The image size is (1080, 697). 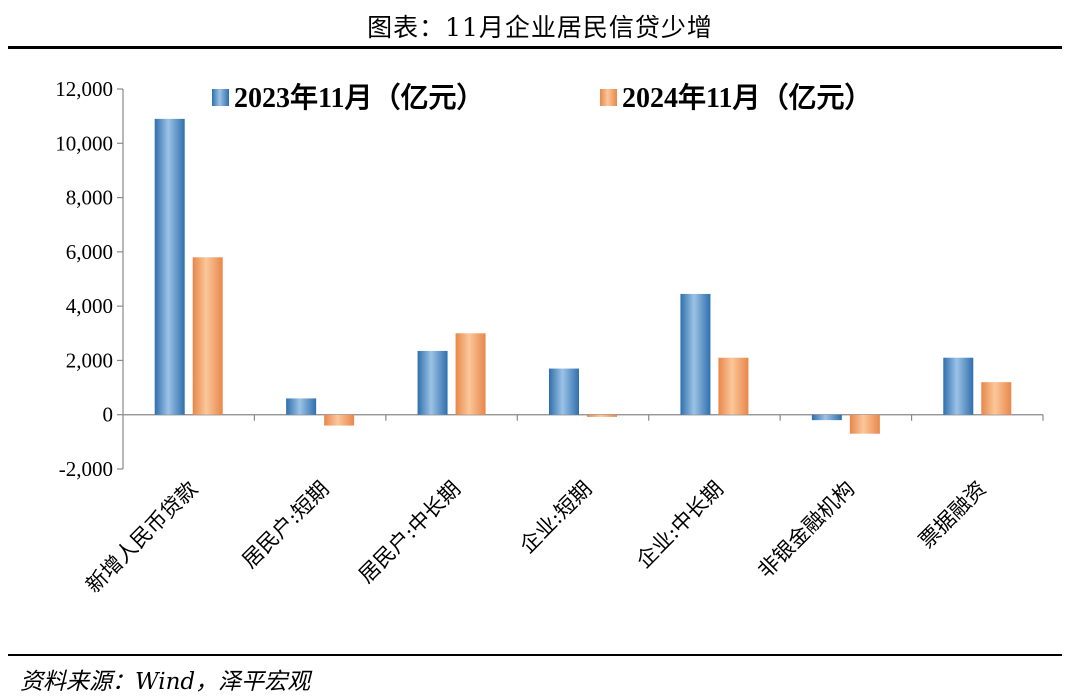 I want to click on legend-label: 2024年11月（亿元）, so click(x=747, y=97).